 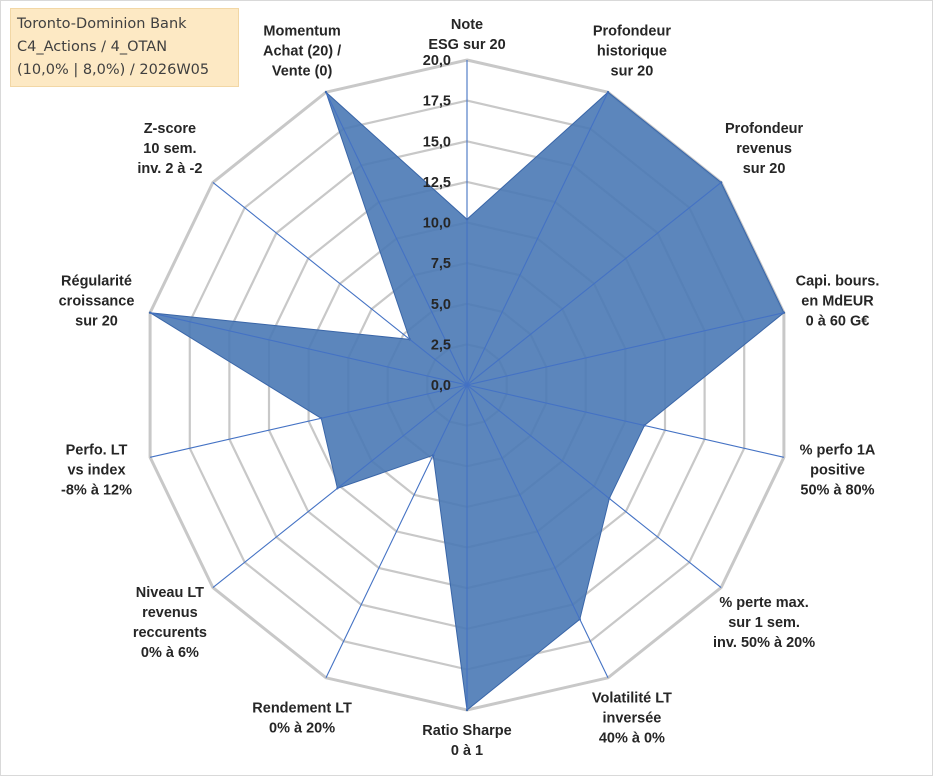 I want to click on axis-label: inv. 2 à -2, so click(x=169, y=169).